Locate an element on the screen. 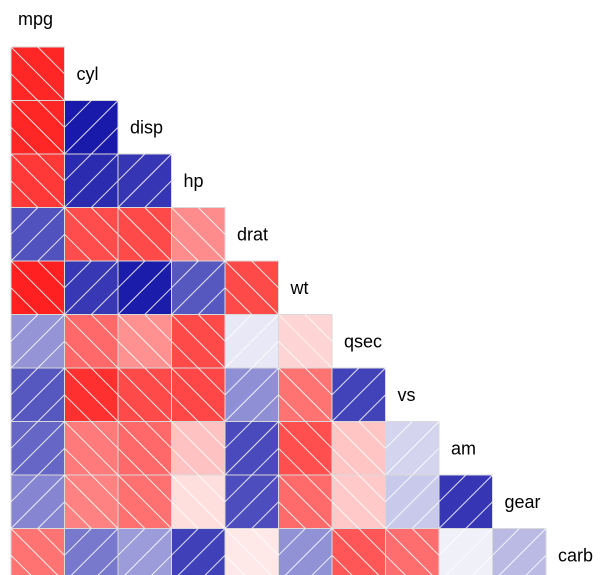 This screenshot has width=604, height=575. label-qsec: qsec is located at coordinates (363, 341).